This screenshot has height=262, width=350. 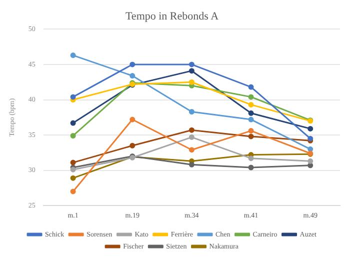 What do you see at coordinates (172, 16) in the screenshot?
I see `chart-title: Tempo in Rebonds A` at bounding box center [172, 16].